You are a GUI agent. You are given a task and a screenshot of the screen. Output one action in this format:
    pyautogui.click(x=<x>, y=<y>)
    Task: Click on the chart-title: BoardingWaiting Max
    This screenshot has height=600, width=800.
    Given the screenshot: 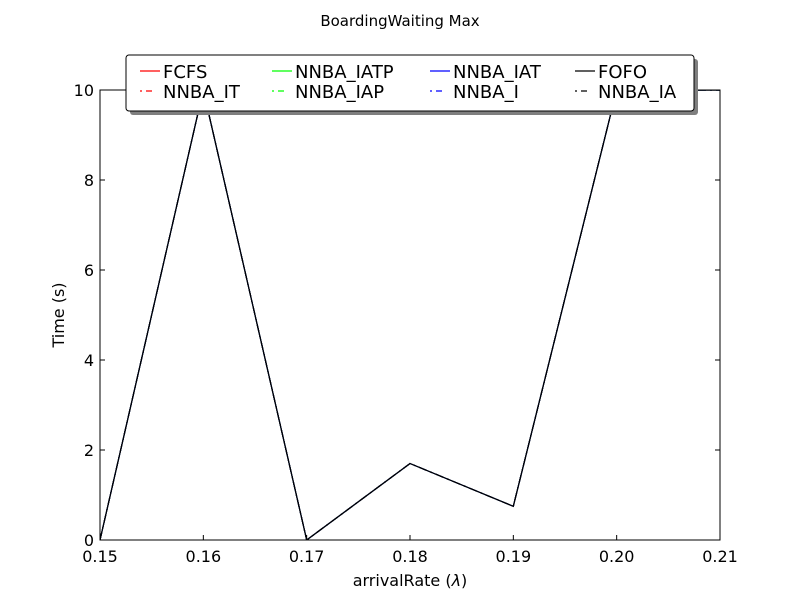 What is the action you would take?
    pyautogui.click(x=399, y=21)
    